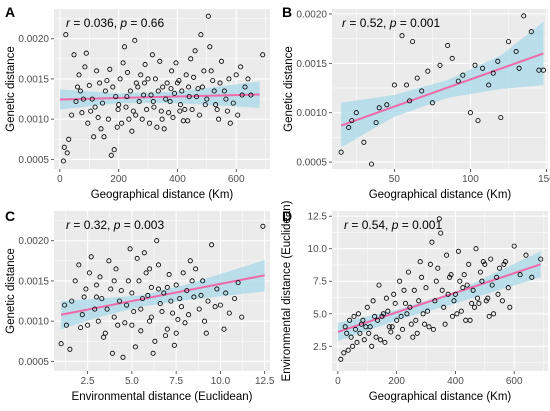 This screenshot has height=411, width=550. Describe the element at coordinates (338, 381) in the screenshot. I see `x-tick-label: 0` at that location.